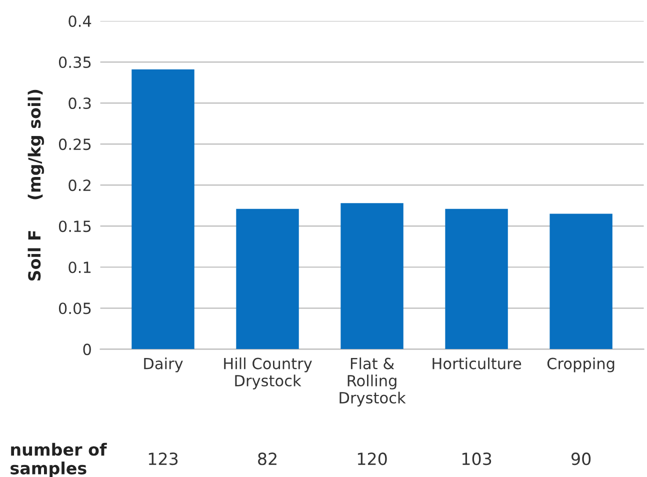 The image size is (647, 477). I want to click on y-tick-label: 0.1, so click(79, 268).